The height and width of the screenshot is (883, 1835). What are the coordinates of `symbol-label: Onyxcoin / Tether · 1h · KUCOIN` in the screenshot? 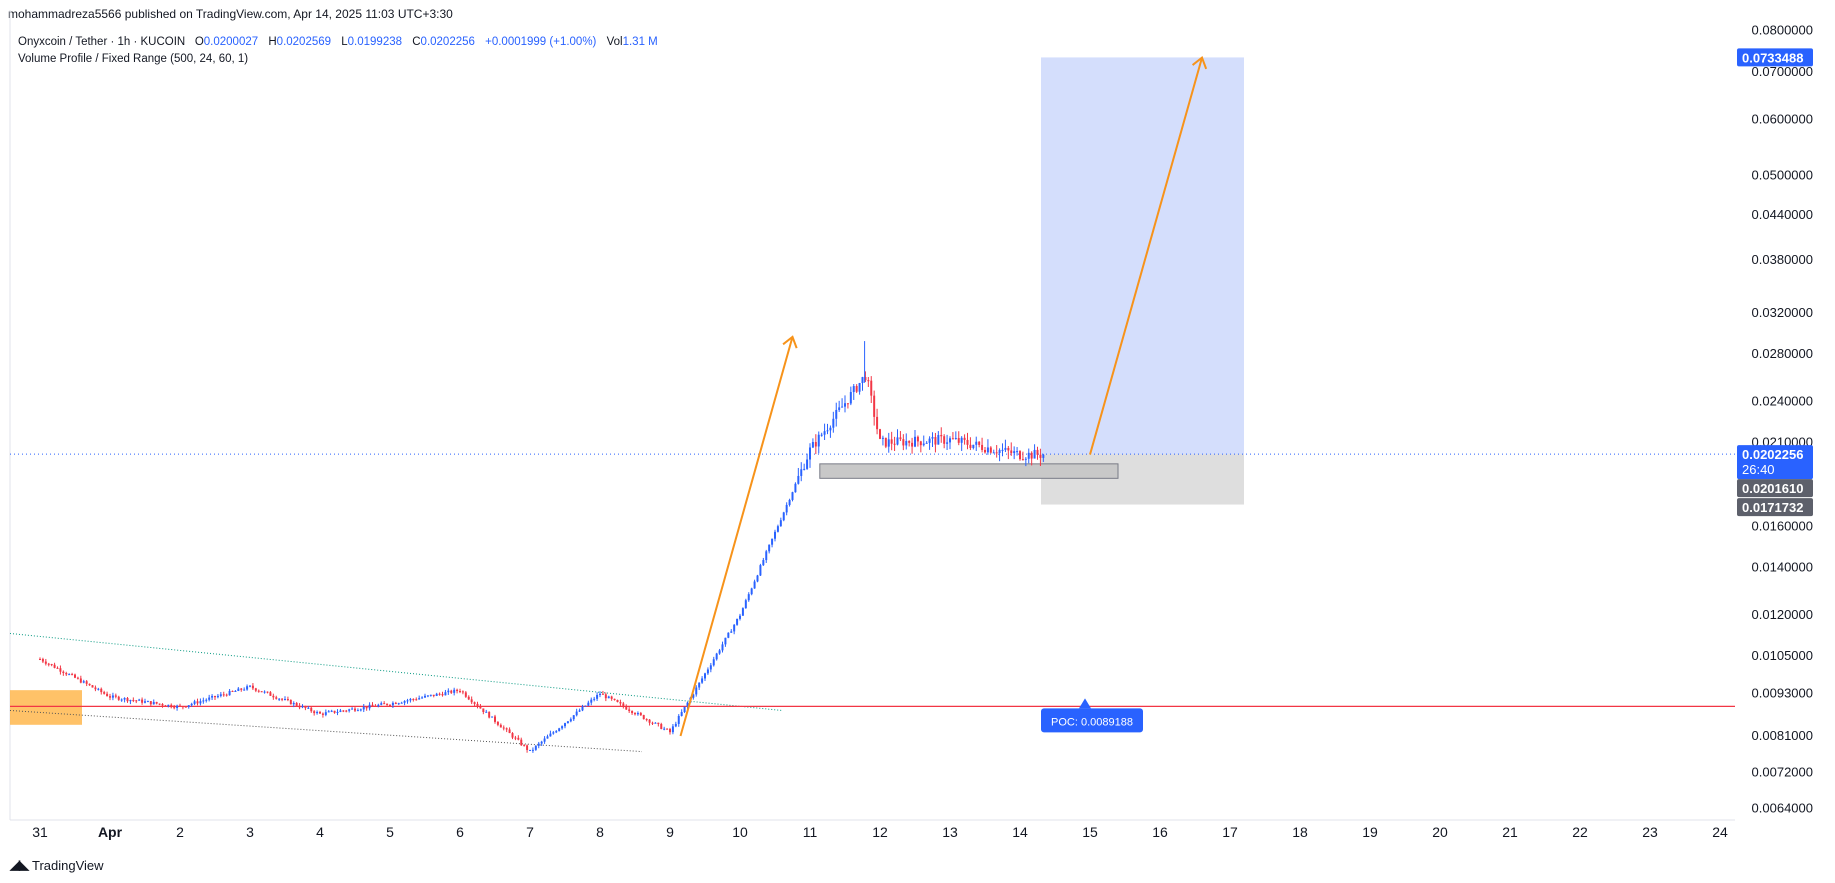 It's located at (102, 42).